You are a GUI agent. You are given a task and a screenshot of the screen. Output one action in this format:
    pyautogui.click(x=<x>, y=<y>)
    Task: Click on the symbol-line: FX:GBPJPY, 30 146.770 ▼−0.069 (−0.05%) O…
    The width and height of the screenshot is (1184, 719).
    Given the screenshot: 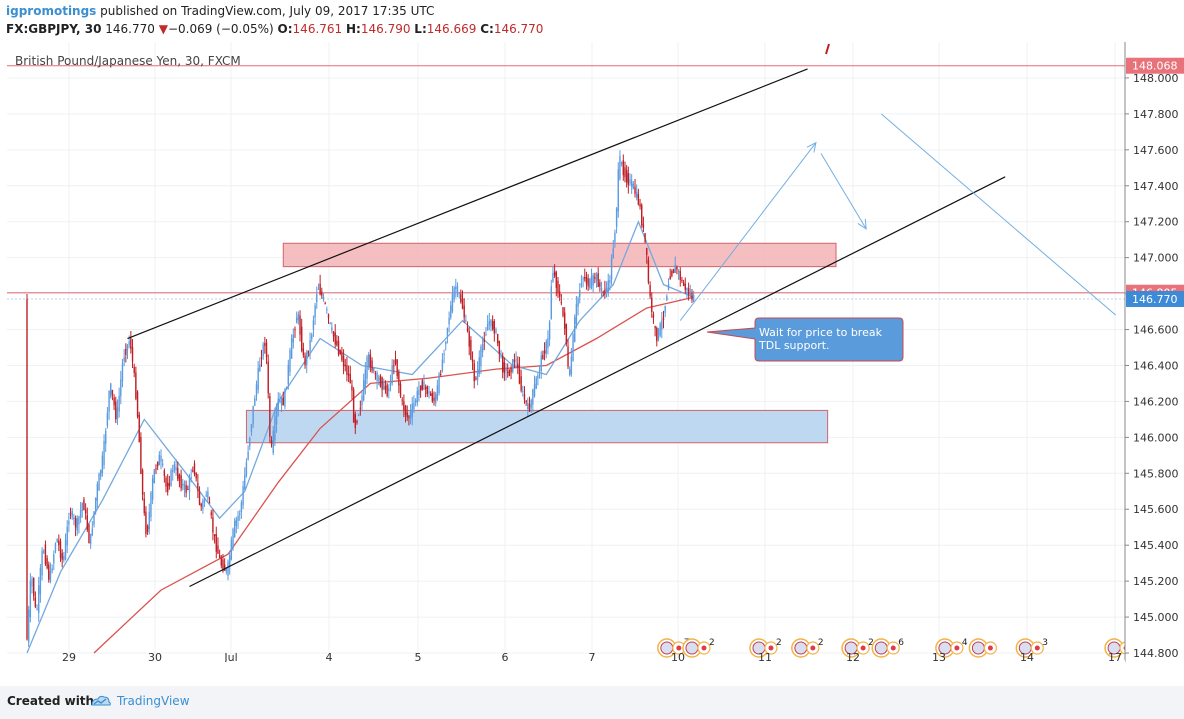 What is the action you would take?
    pyautogui.click(x=274, y=29)
    